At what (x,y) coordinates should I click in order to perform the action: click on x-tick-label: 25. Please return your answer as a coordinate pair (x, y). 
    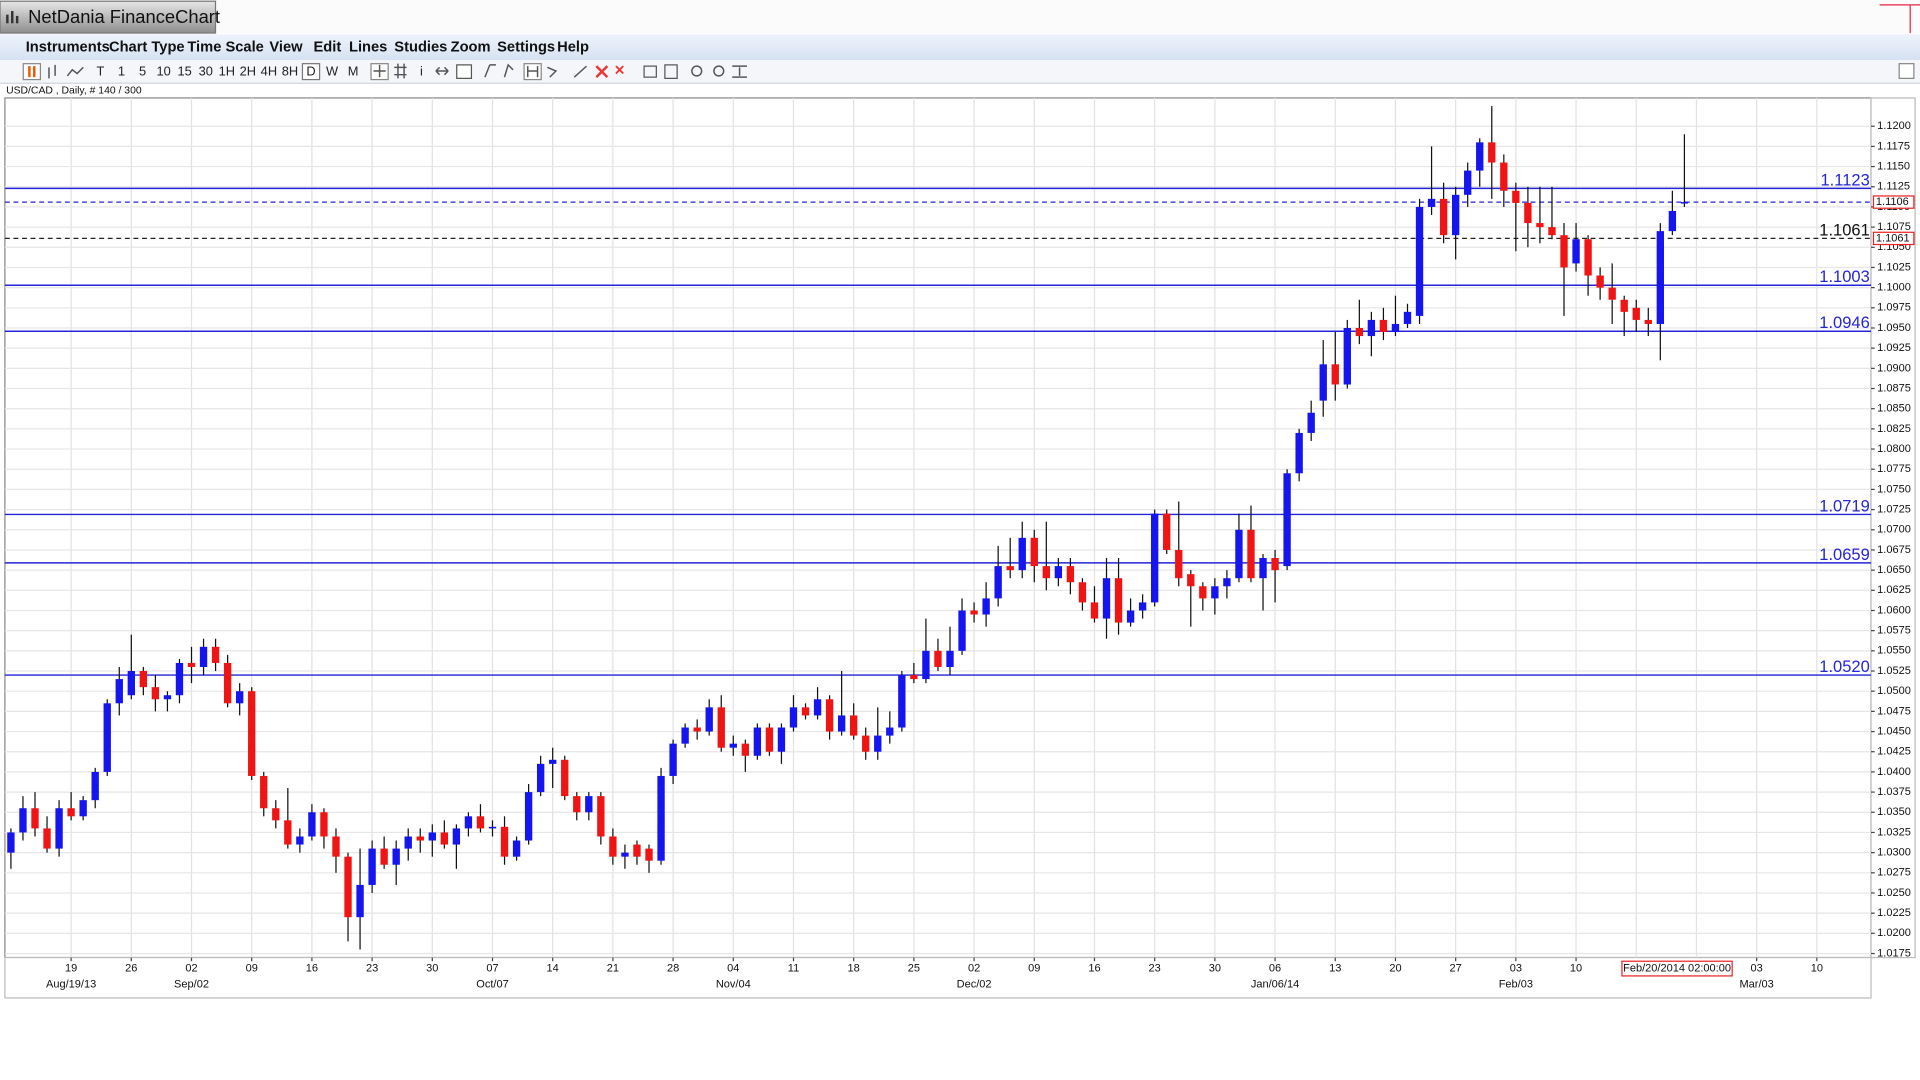
    Looking at the image, I should click on (914, 968).